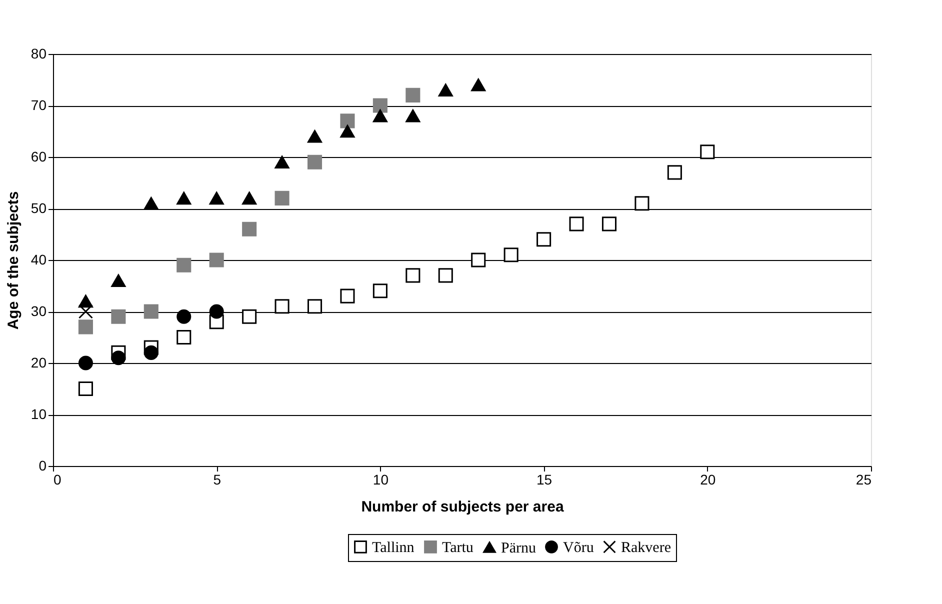  I want to click on legend-label: Tartu, so click(458, 548).